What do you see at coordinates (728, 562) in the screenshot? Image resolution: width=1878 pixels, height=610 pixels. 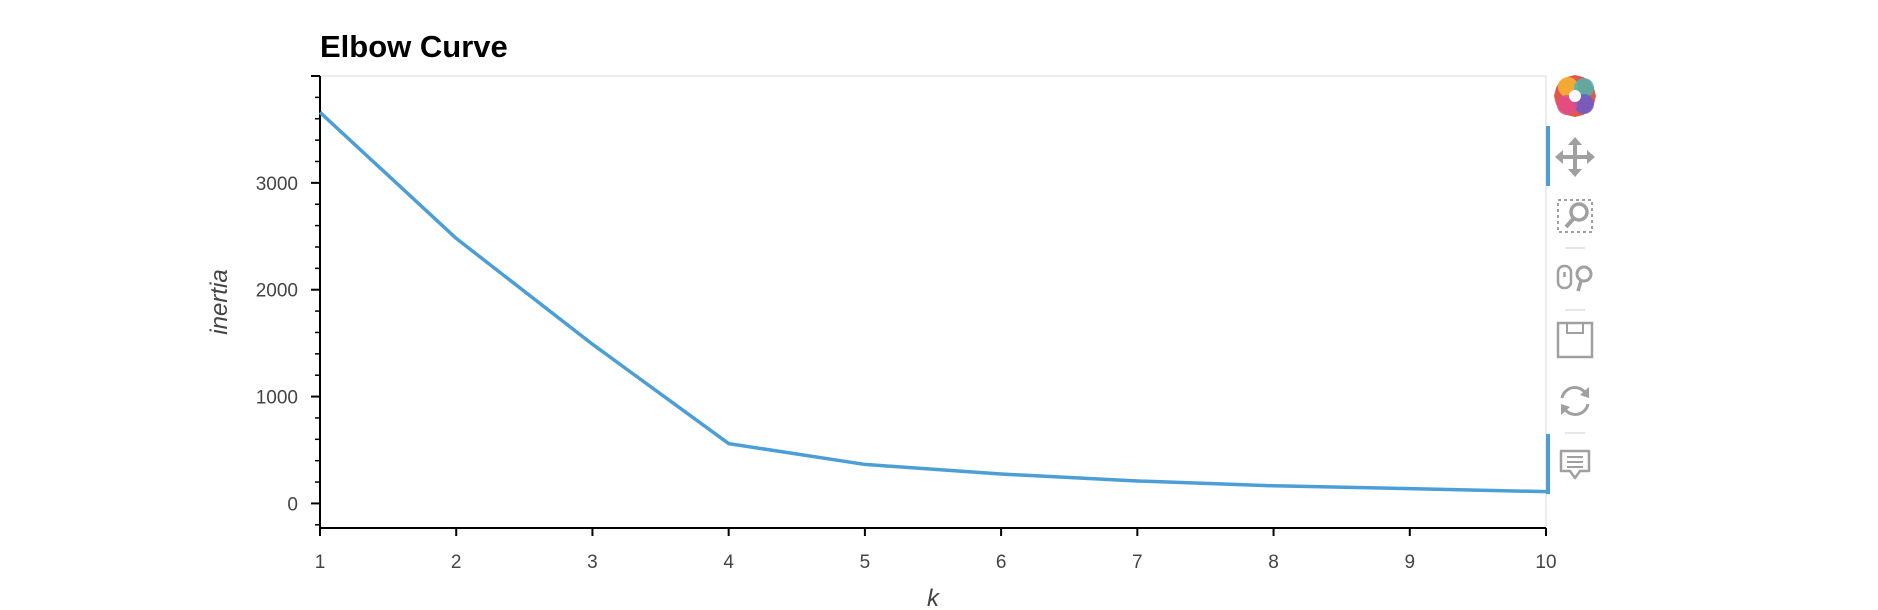 I see `x-tick-label: 4` at bounding box center [728, 562].